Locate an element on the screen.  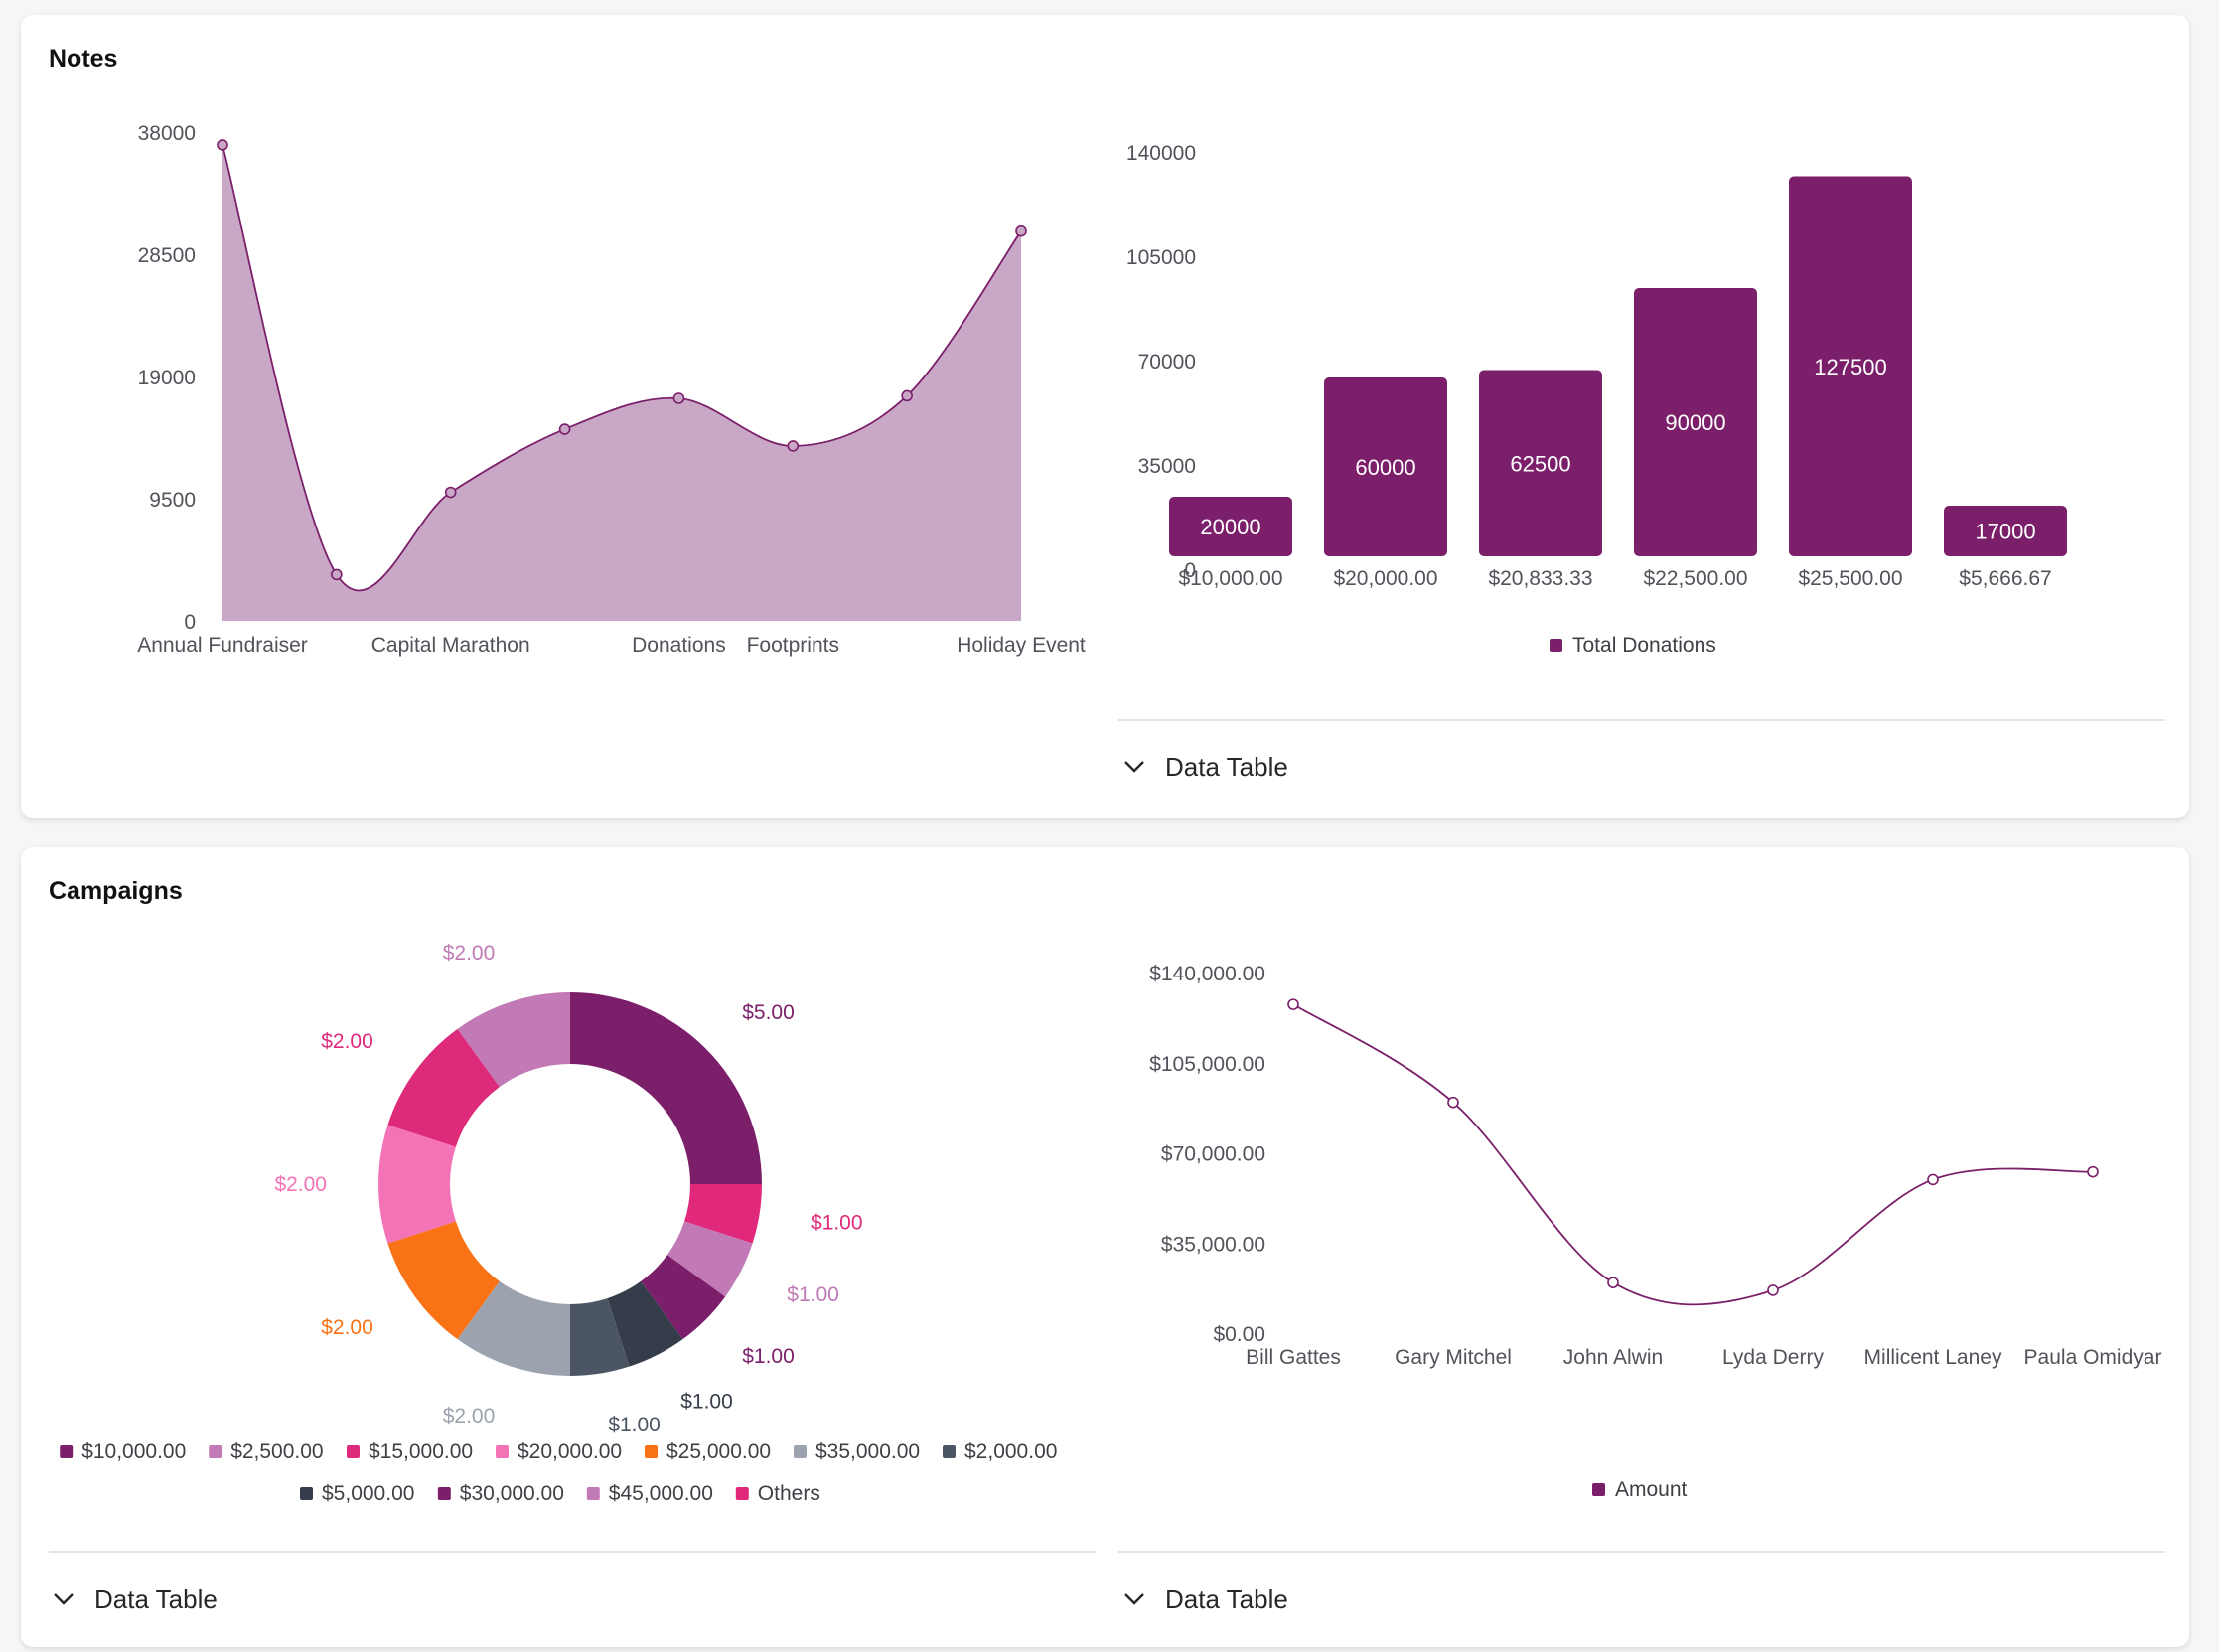
x-tick-label: Bill Gattes is located at coordinates (1293, 1358).